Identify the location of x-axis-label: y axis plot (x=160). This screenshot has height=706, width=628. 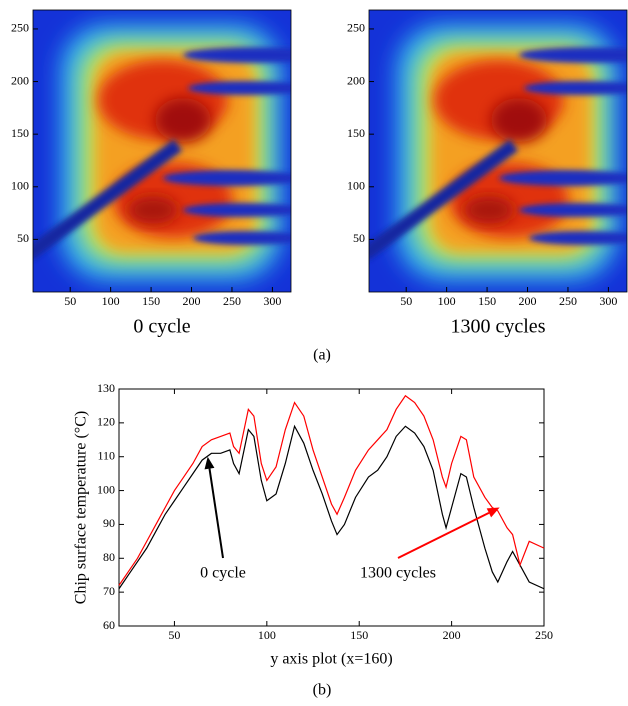
(331, 659).